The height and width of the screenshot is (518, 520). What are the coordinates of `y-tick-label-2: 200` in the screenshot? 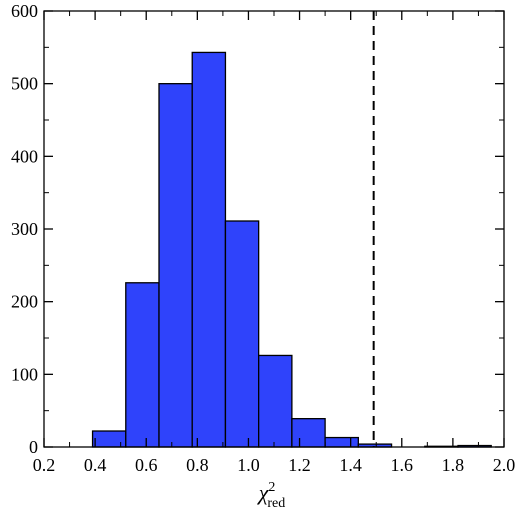 It's located at (24, 302).